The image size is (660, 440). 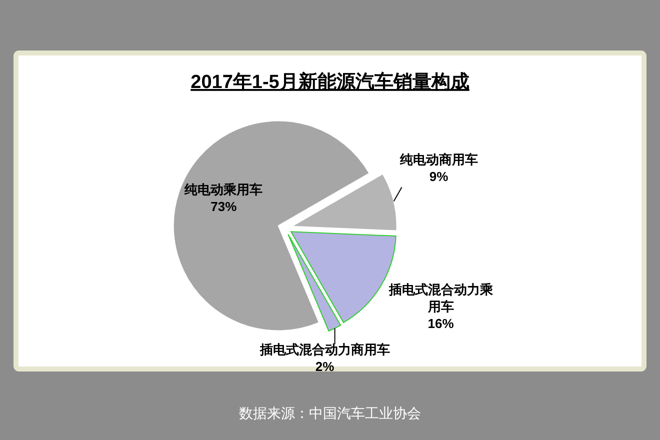 What do you see at coordinates (439, 176) in the screenshot?
I see `data-label: 9%` at bounding box center [439, 176].